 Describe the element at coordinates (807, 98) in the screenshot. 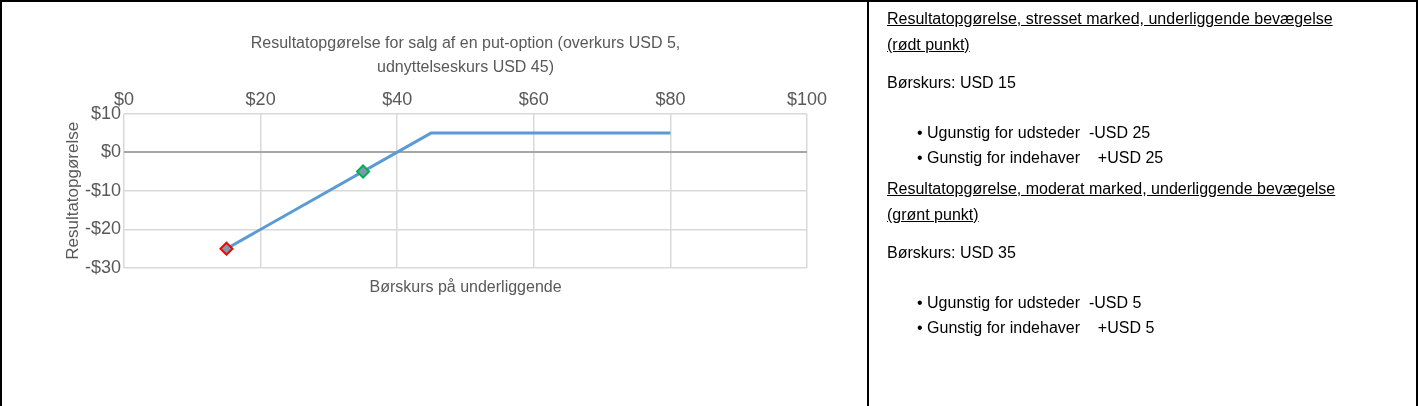

I see `x-tick-label: $100` at that location.